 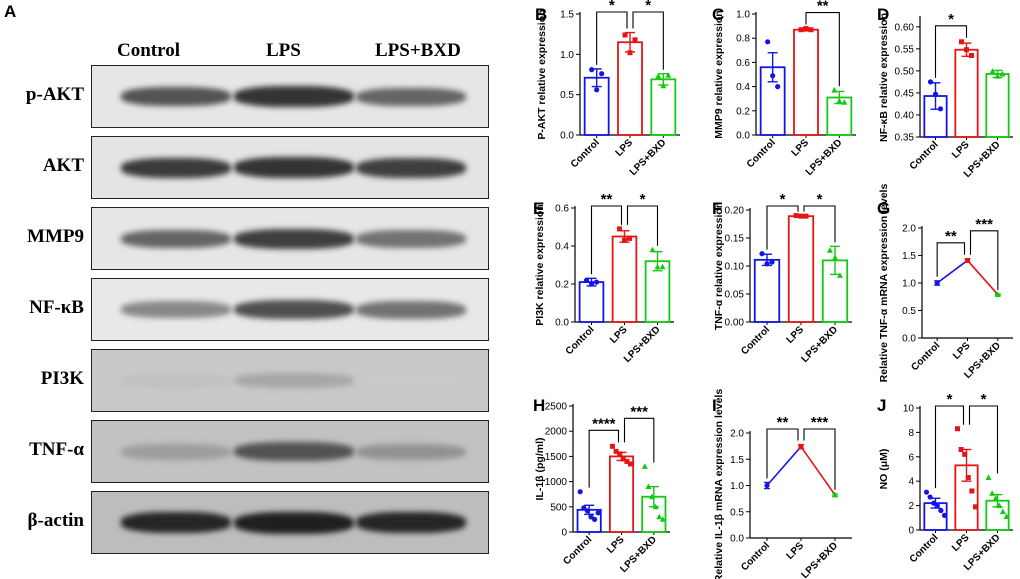 What do you see at coordinates (735, 295) in the screenshot?
I see `y-tick-label: 0.05` at bounding box center [735, 295].